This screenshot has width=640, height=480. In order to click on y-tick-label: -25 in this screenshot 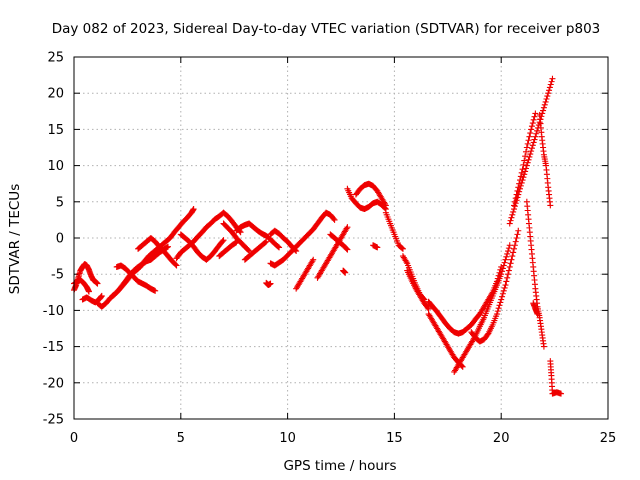, I will do `click(53, 420)`.